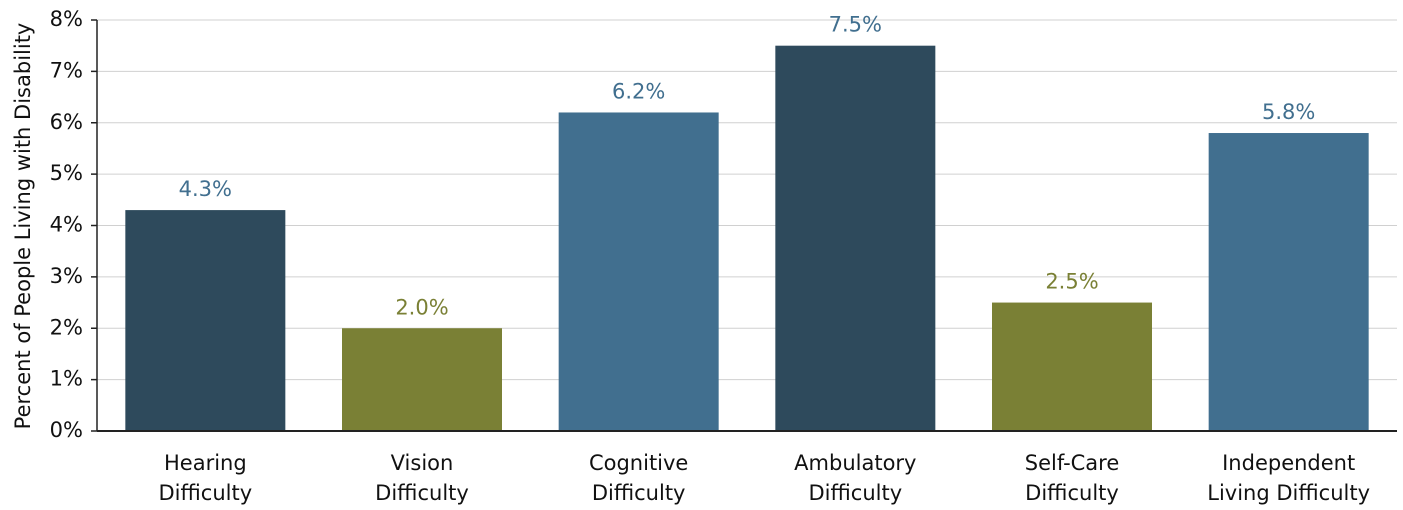 This screenshot has height=510, width=1403. Describe the element at coordinates (638, 463) in the screenshot. I see `x-tick-label: Cognitive` at that location.